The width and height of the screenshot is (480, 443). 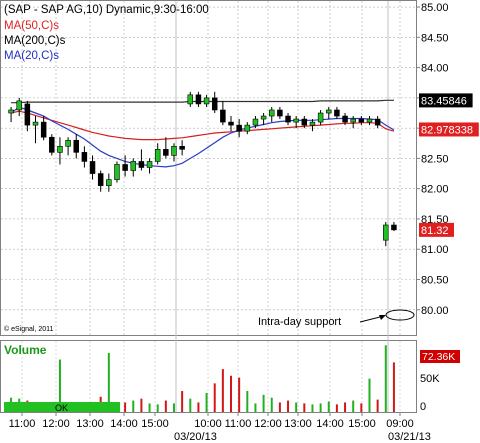 I want to click on date-label-2: 03/21/13, so click(x=409, y=437).